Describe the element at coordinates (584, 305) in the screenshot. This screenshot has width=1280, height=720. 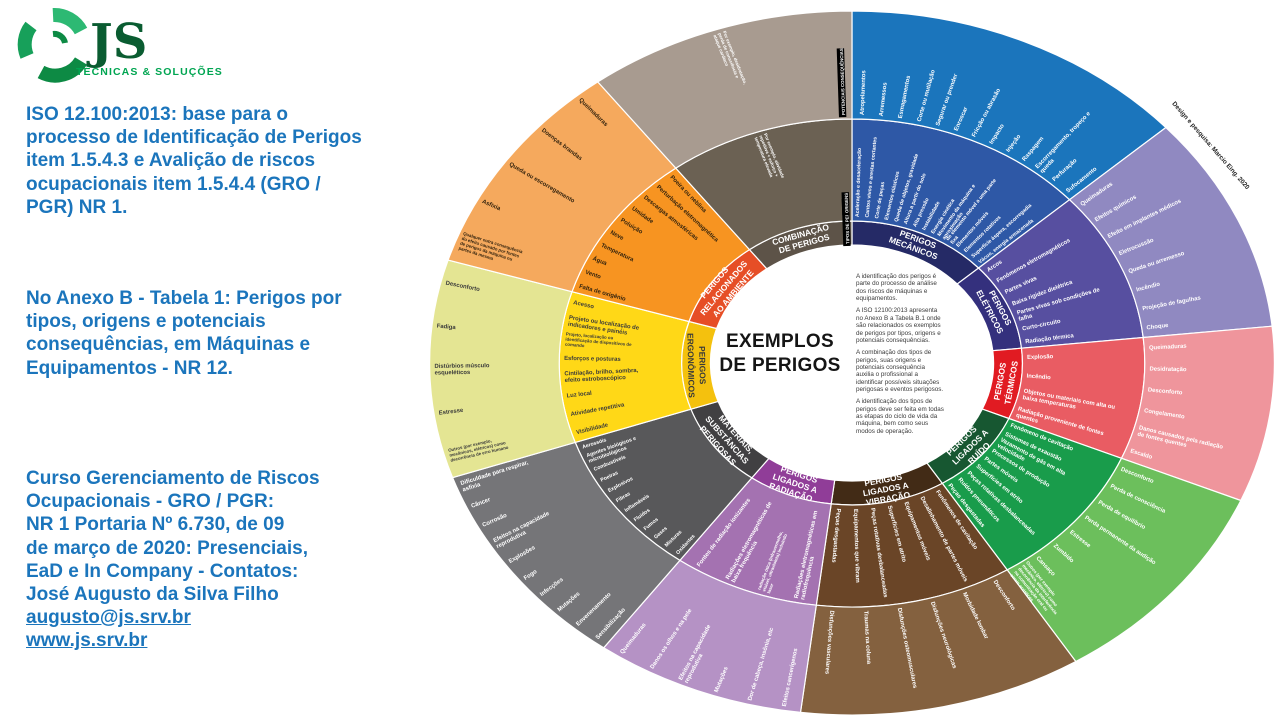
I see `perigos-ergonomicos-origem-item: Acesso` at that location.